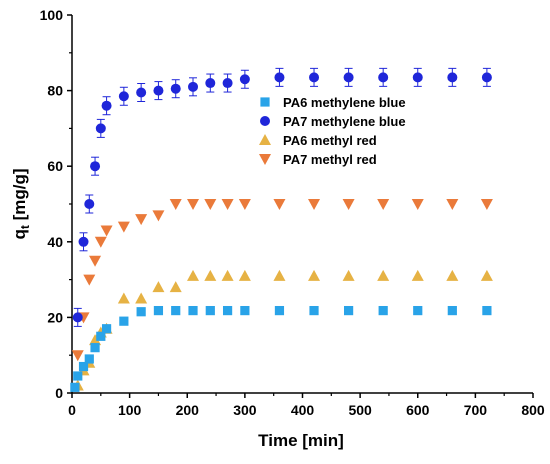  Describe the element at coordinates (360, 410) in the screenshot. I see `x-tick-label: 500` at that location.